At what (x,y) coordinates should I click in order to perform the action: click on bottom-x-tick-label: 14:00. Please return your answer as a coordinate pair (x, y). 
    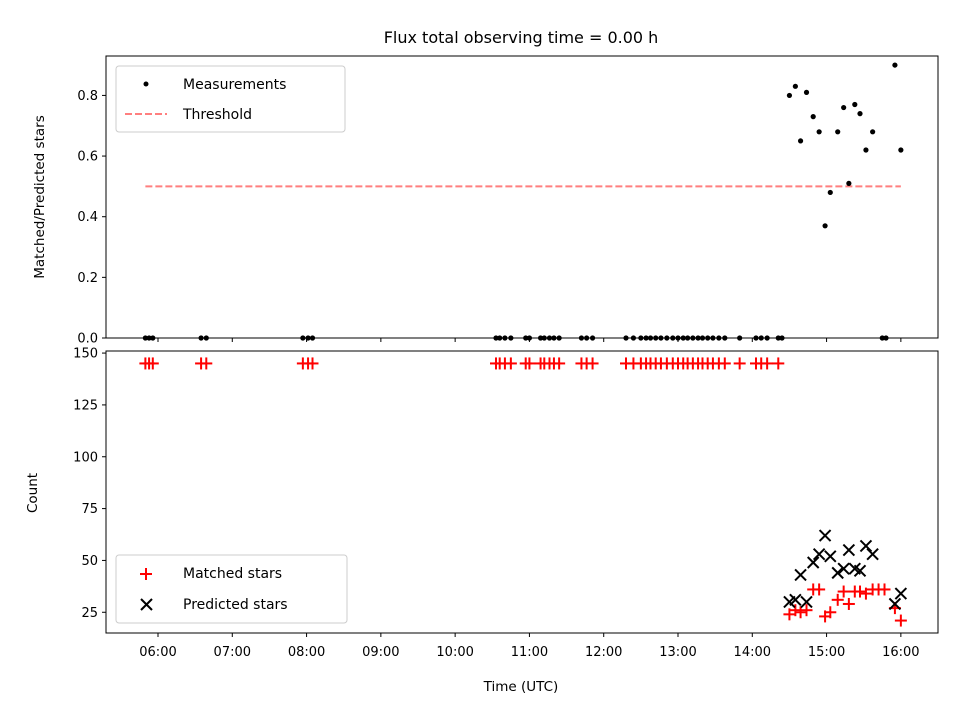
    Looking at the image, I should click on (752, 652).